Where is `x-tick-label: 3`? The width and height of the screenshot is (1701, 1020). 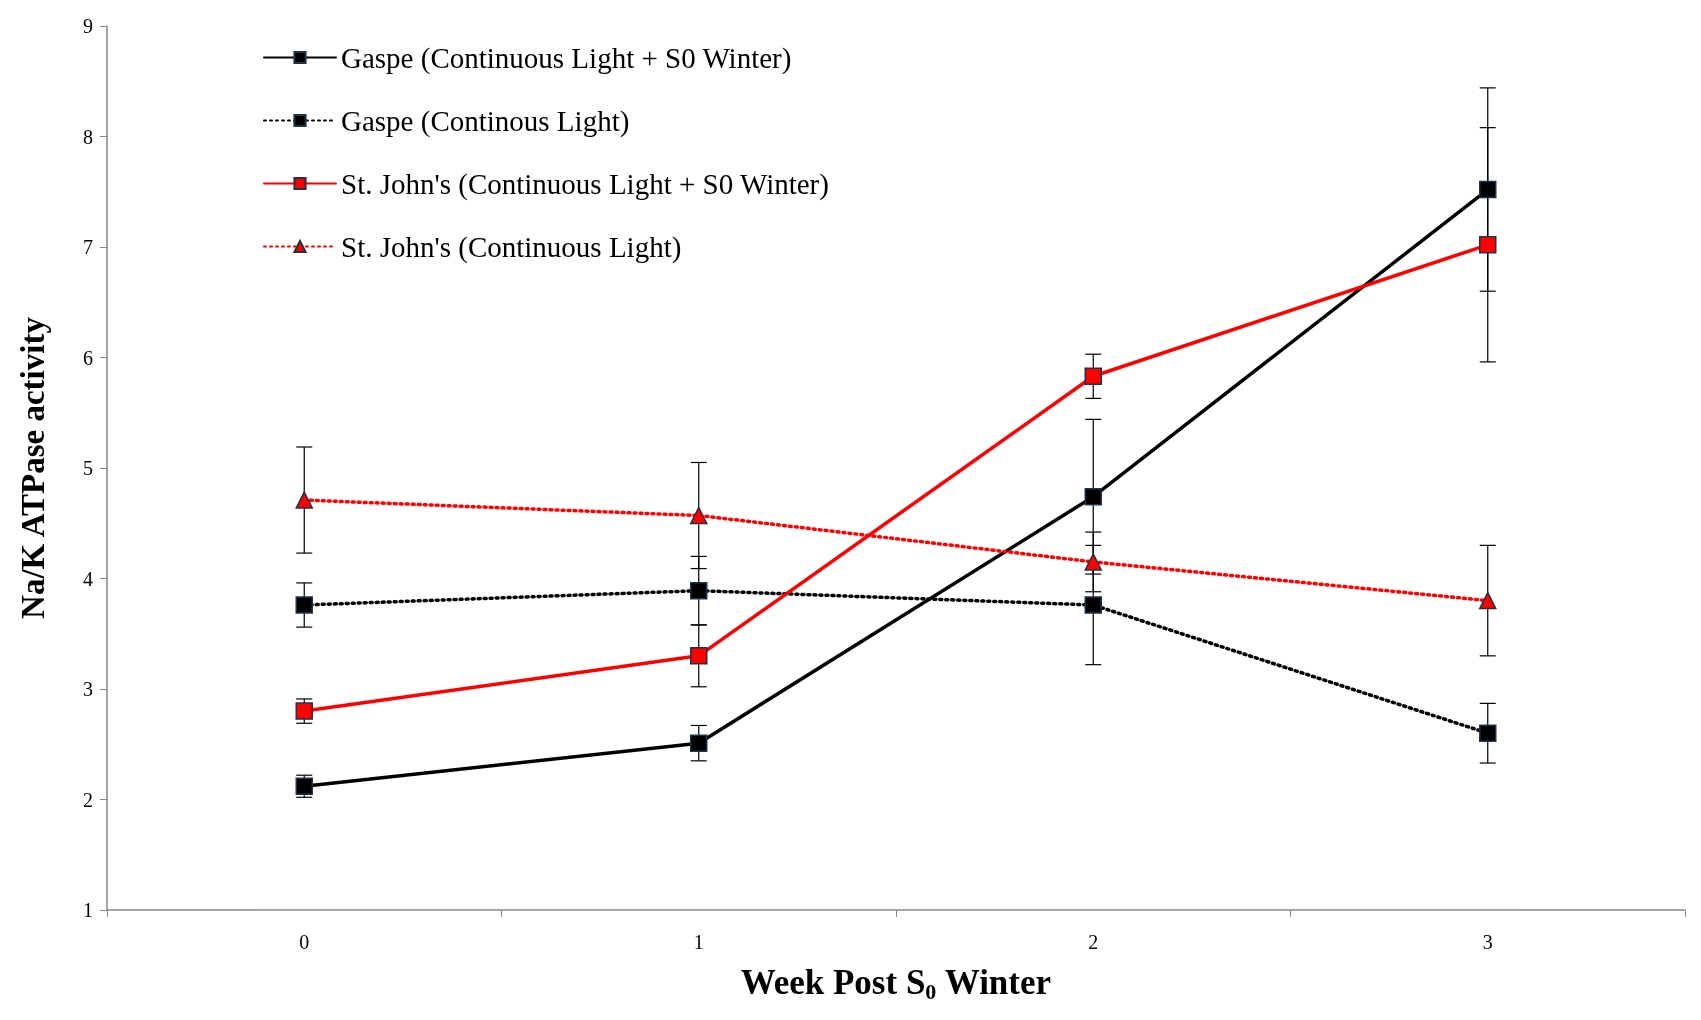
x-tick-label: 3 is located at coordinates (1487, 942).